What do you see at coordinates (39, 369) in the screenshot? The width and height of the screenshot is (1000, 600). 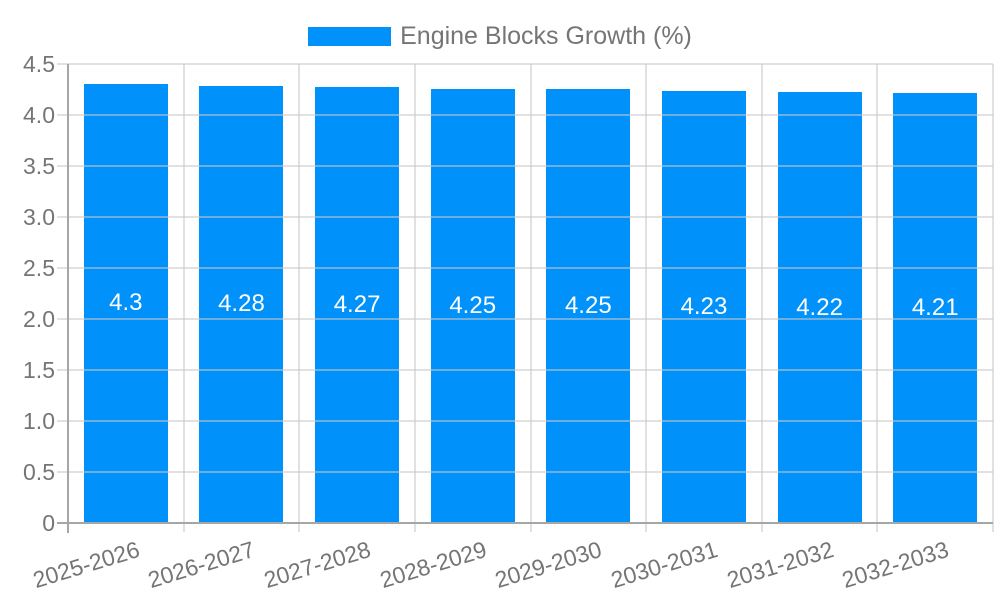 I see `y-axis-tick-label: 1.5` at bounding box center [39, 369].